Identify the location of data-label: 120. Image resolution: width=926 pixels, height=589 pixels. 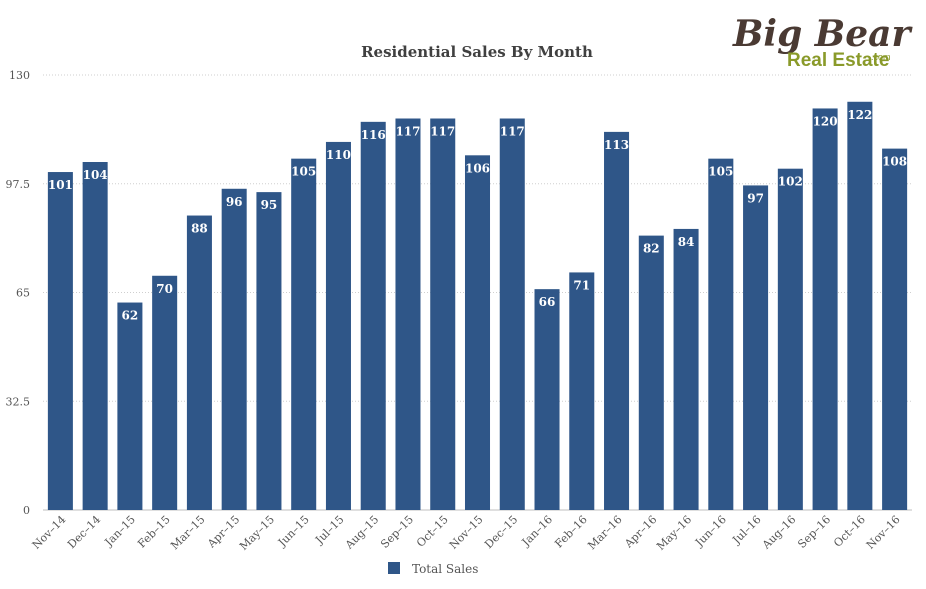
(825, 121).